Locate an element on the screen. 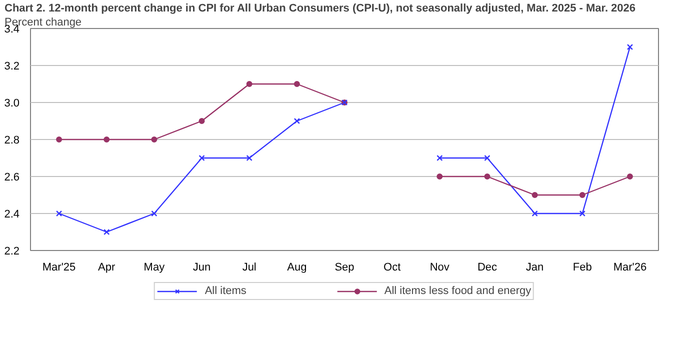 This screenshot has width=684, height=342. y-tick-label: 2.6 is located at coordinates (12, 178).